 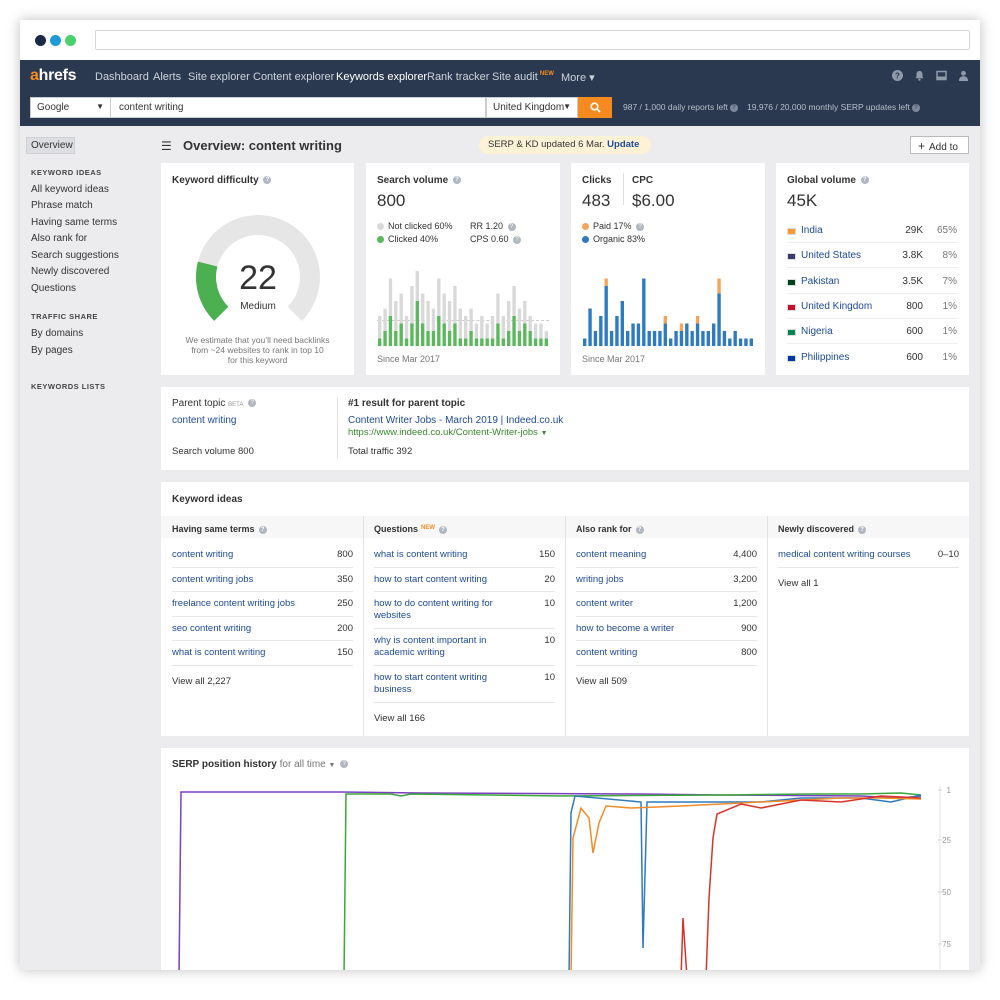 What do you see at coordinates (40, 40) in the screenshot?
I see `window-close-dot` at bounding box center [40, 40].